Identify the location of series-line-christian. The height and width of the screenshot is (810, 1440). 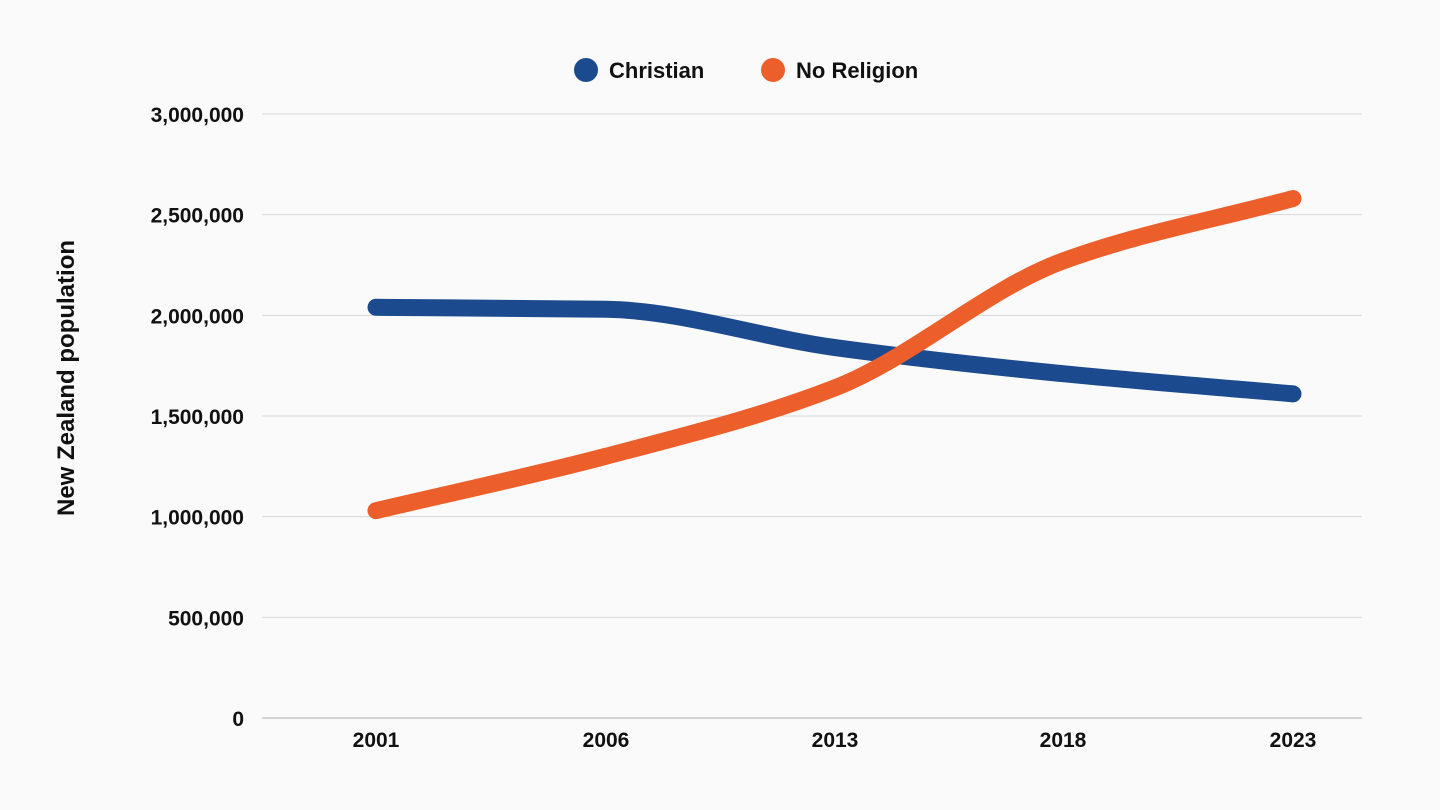
(834, 350).